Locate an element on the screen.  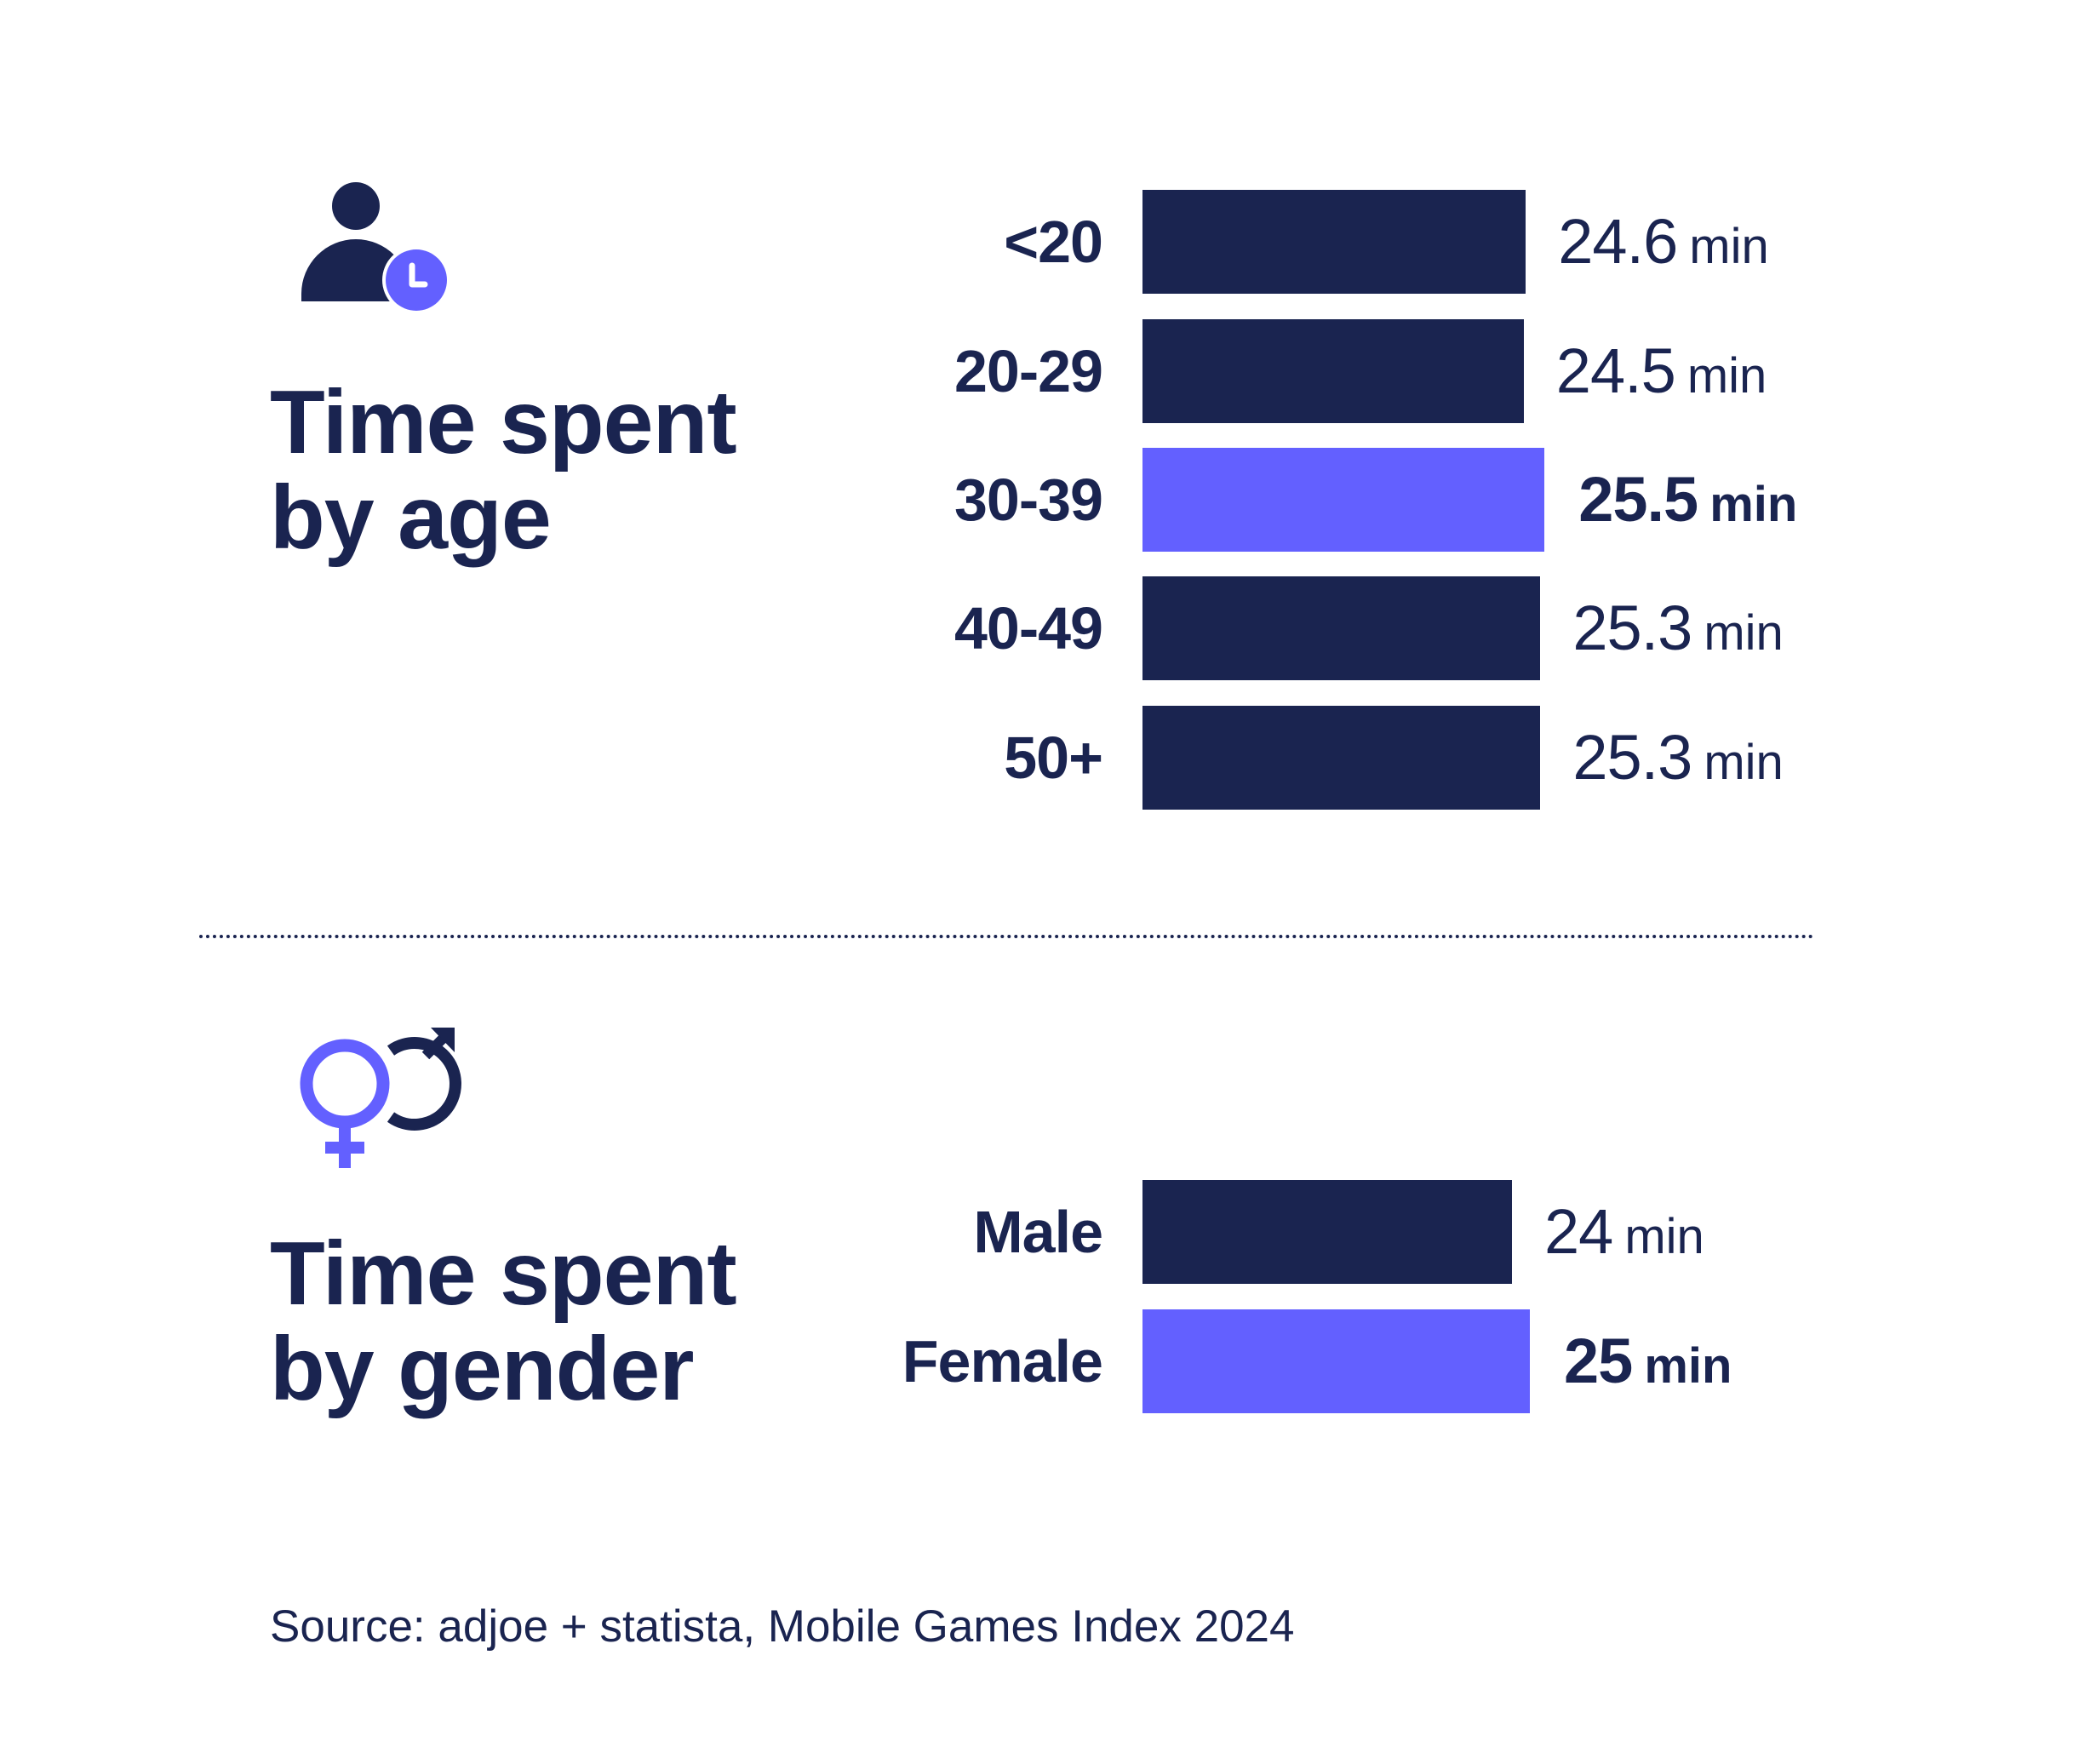
value-number: 24.5 is located at coordinates (1615, 370).